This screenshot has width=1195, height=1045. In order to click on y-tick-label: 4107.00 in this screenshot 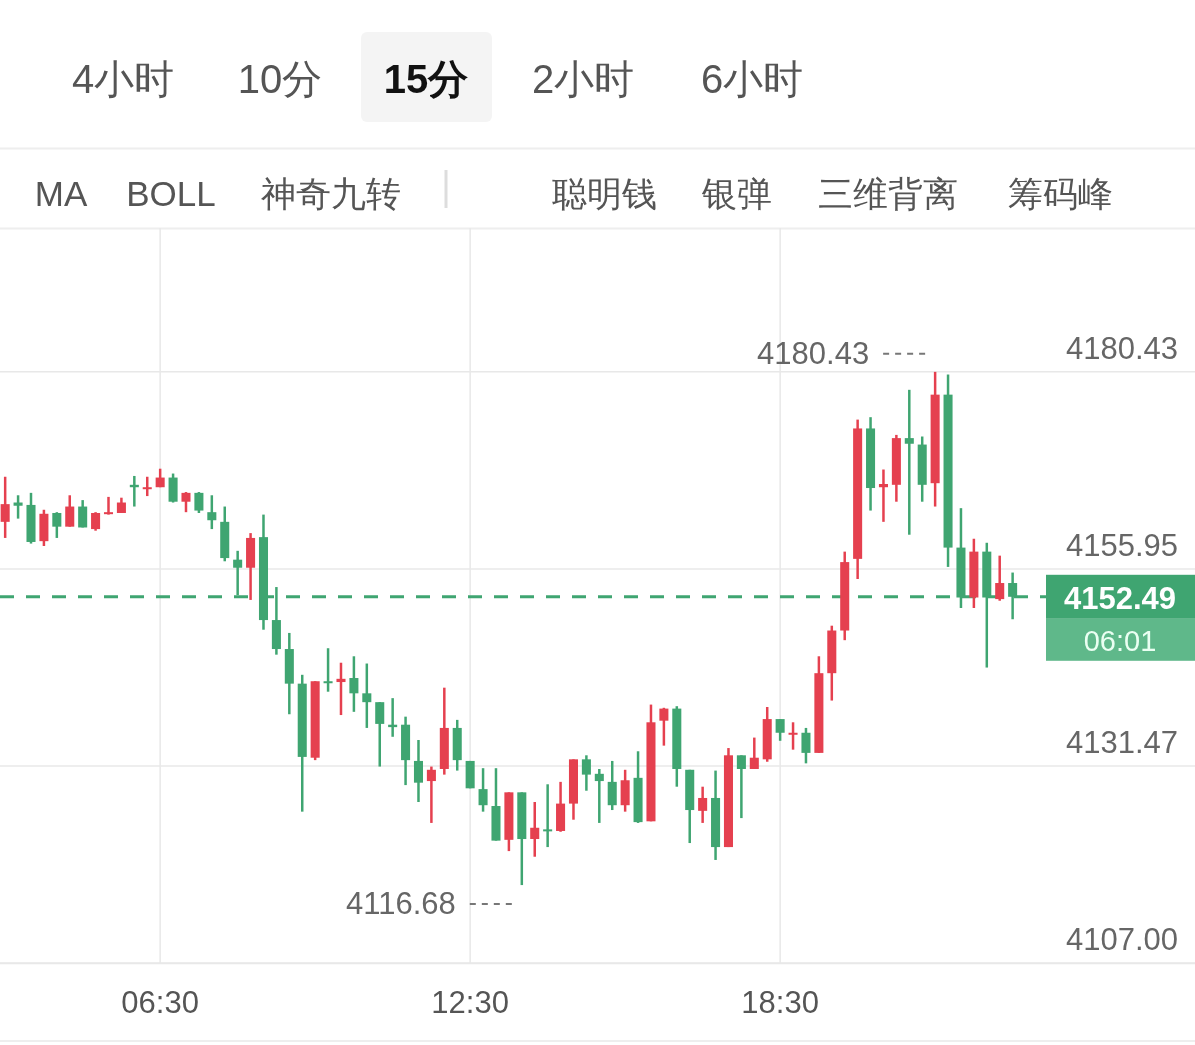, I will do `click(1121, 939)`.